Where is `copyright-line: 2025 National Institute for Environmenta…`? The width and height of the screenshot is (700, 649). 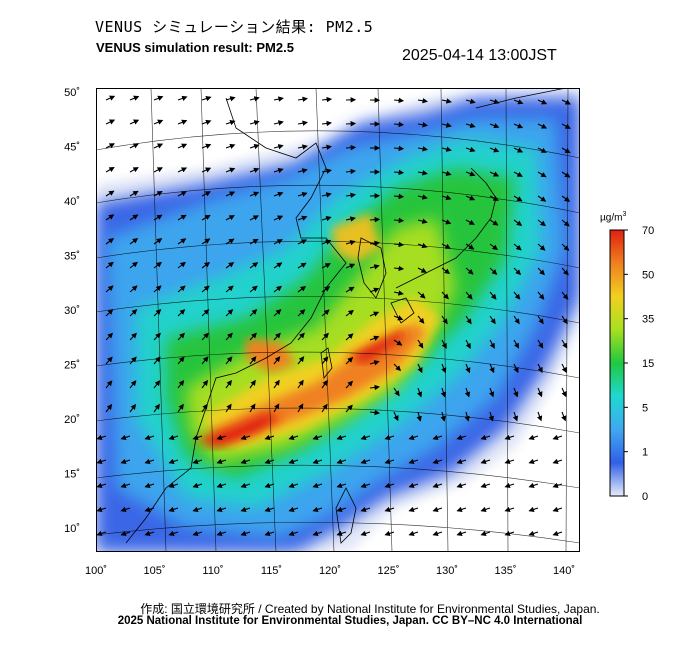 copyright-line: 2025 National Institute for Environmenta… is located at coordinates (350, 621).